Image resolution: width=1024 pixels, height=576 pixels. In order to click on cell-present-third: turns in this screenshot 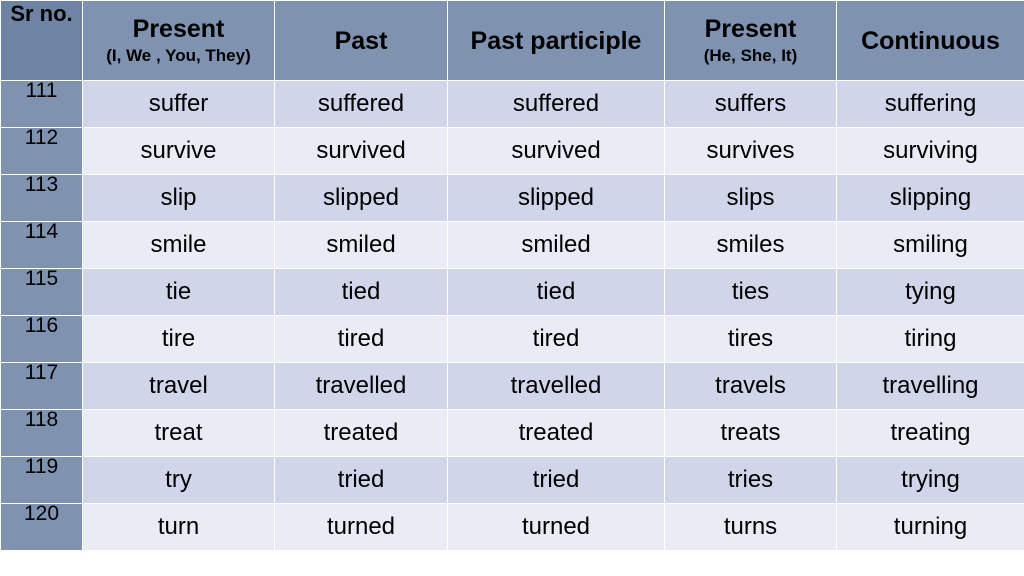, I will do `click(750, 527)`.